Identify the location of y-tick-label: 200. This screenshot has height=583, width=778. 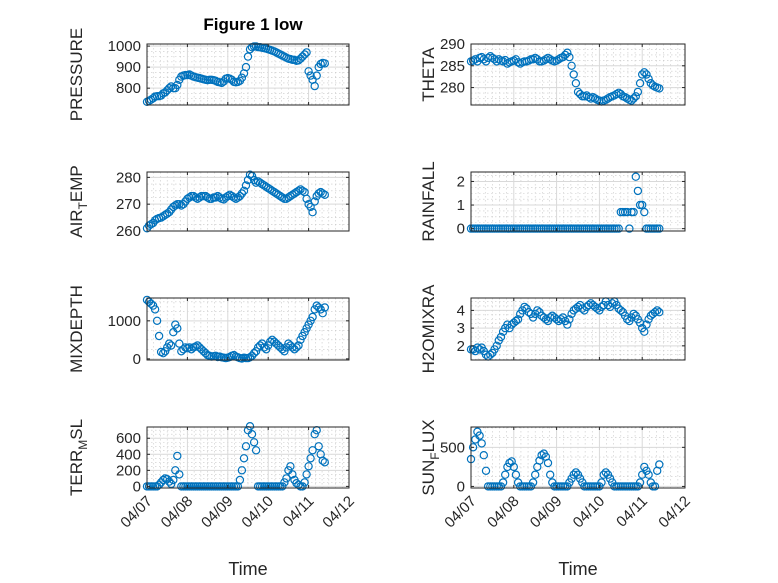
(128, 470).